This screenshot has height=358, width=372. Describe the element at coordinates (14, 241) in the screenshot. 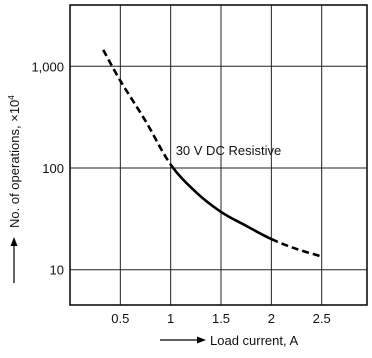

I see `y-axis-arrow-head` at that location.